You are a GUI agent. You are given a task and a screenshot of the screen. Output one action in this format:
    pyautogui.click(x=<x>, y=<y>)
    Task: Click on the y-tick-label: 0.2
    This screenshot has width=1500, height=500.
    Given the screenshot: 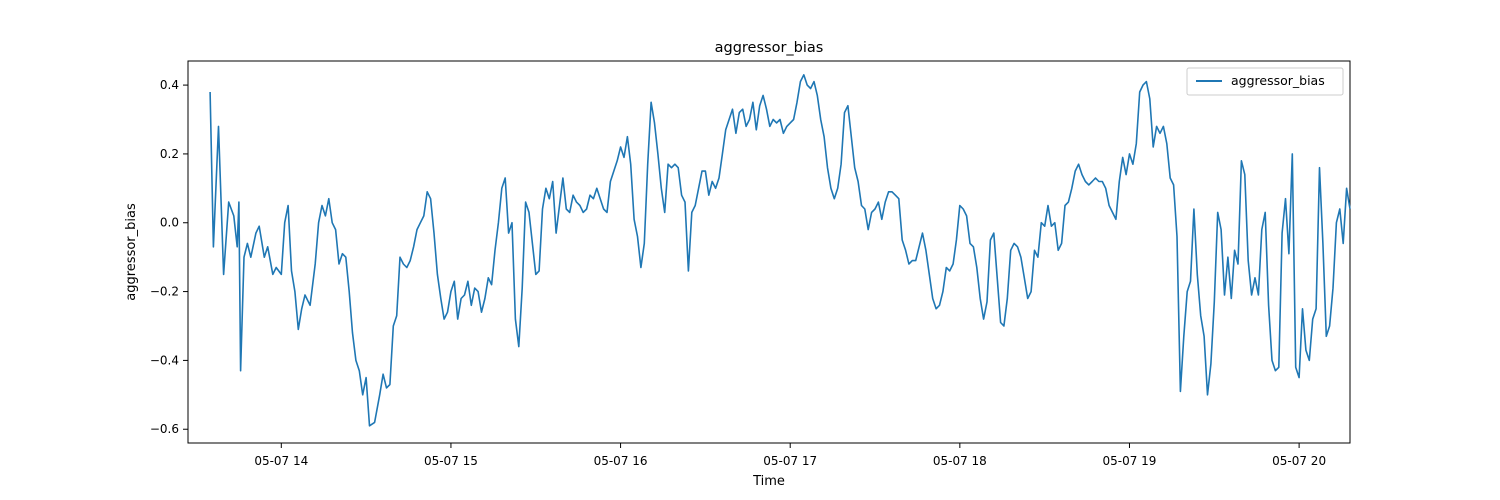 What is the action you would take?
    pyautogui.click(x=169, y=154)
    